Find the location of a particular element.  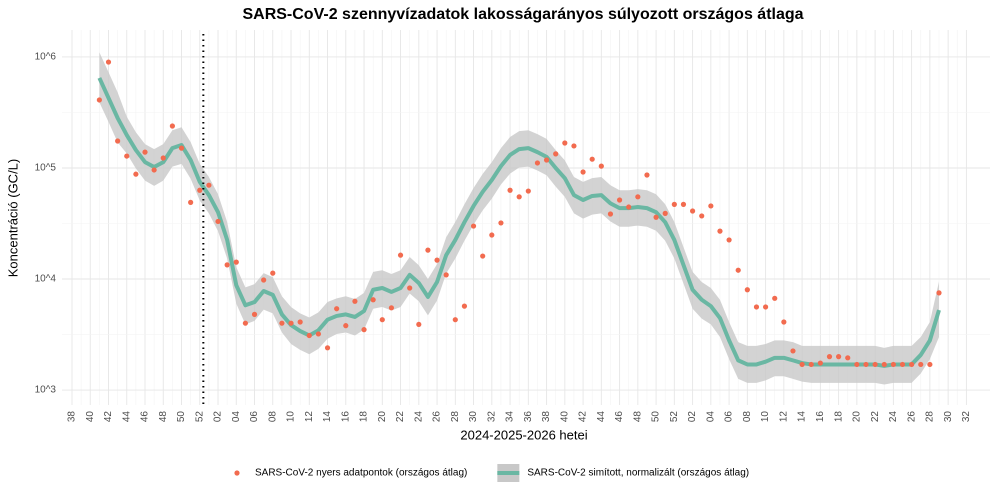

x-axis-title: 2024-2025-2026 hetei is located at coordinates (523, 434).